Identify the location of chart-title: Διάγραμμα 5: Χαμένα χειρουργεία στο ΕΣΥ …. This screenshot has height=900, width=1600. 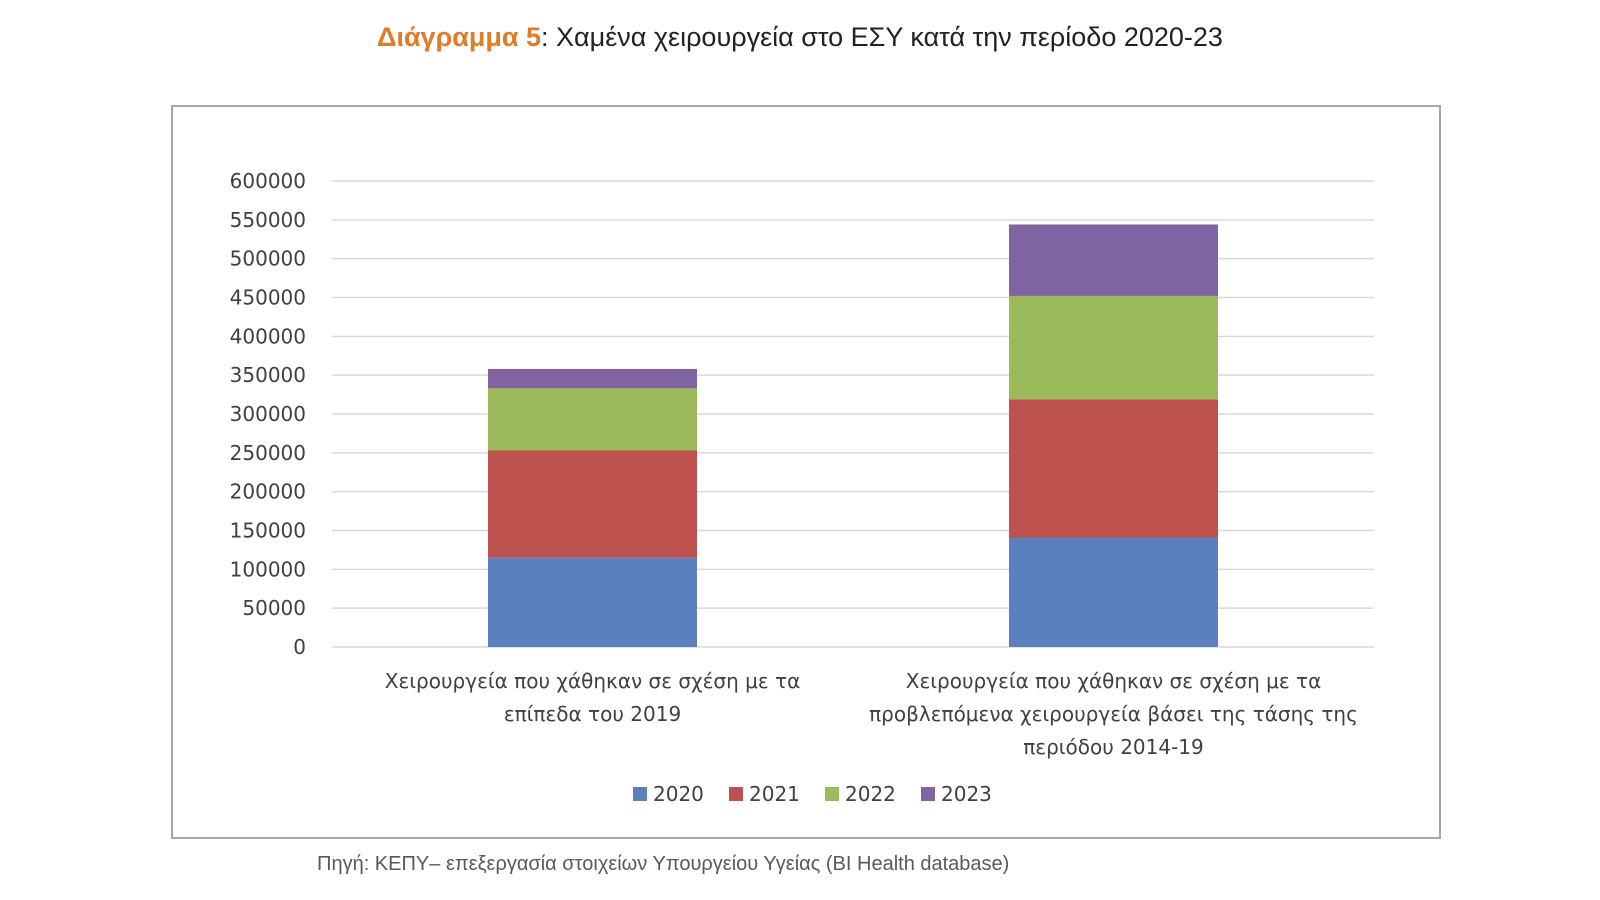
(800, 37).